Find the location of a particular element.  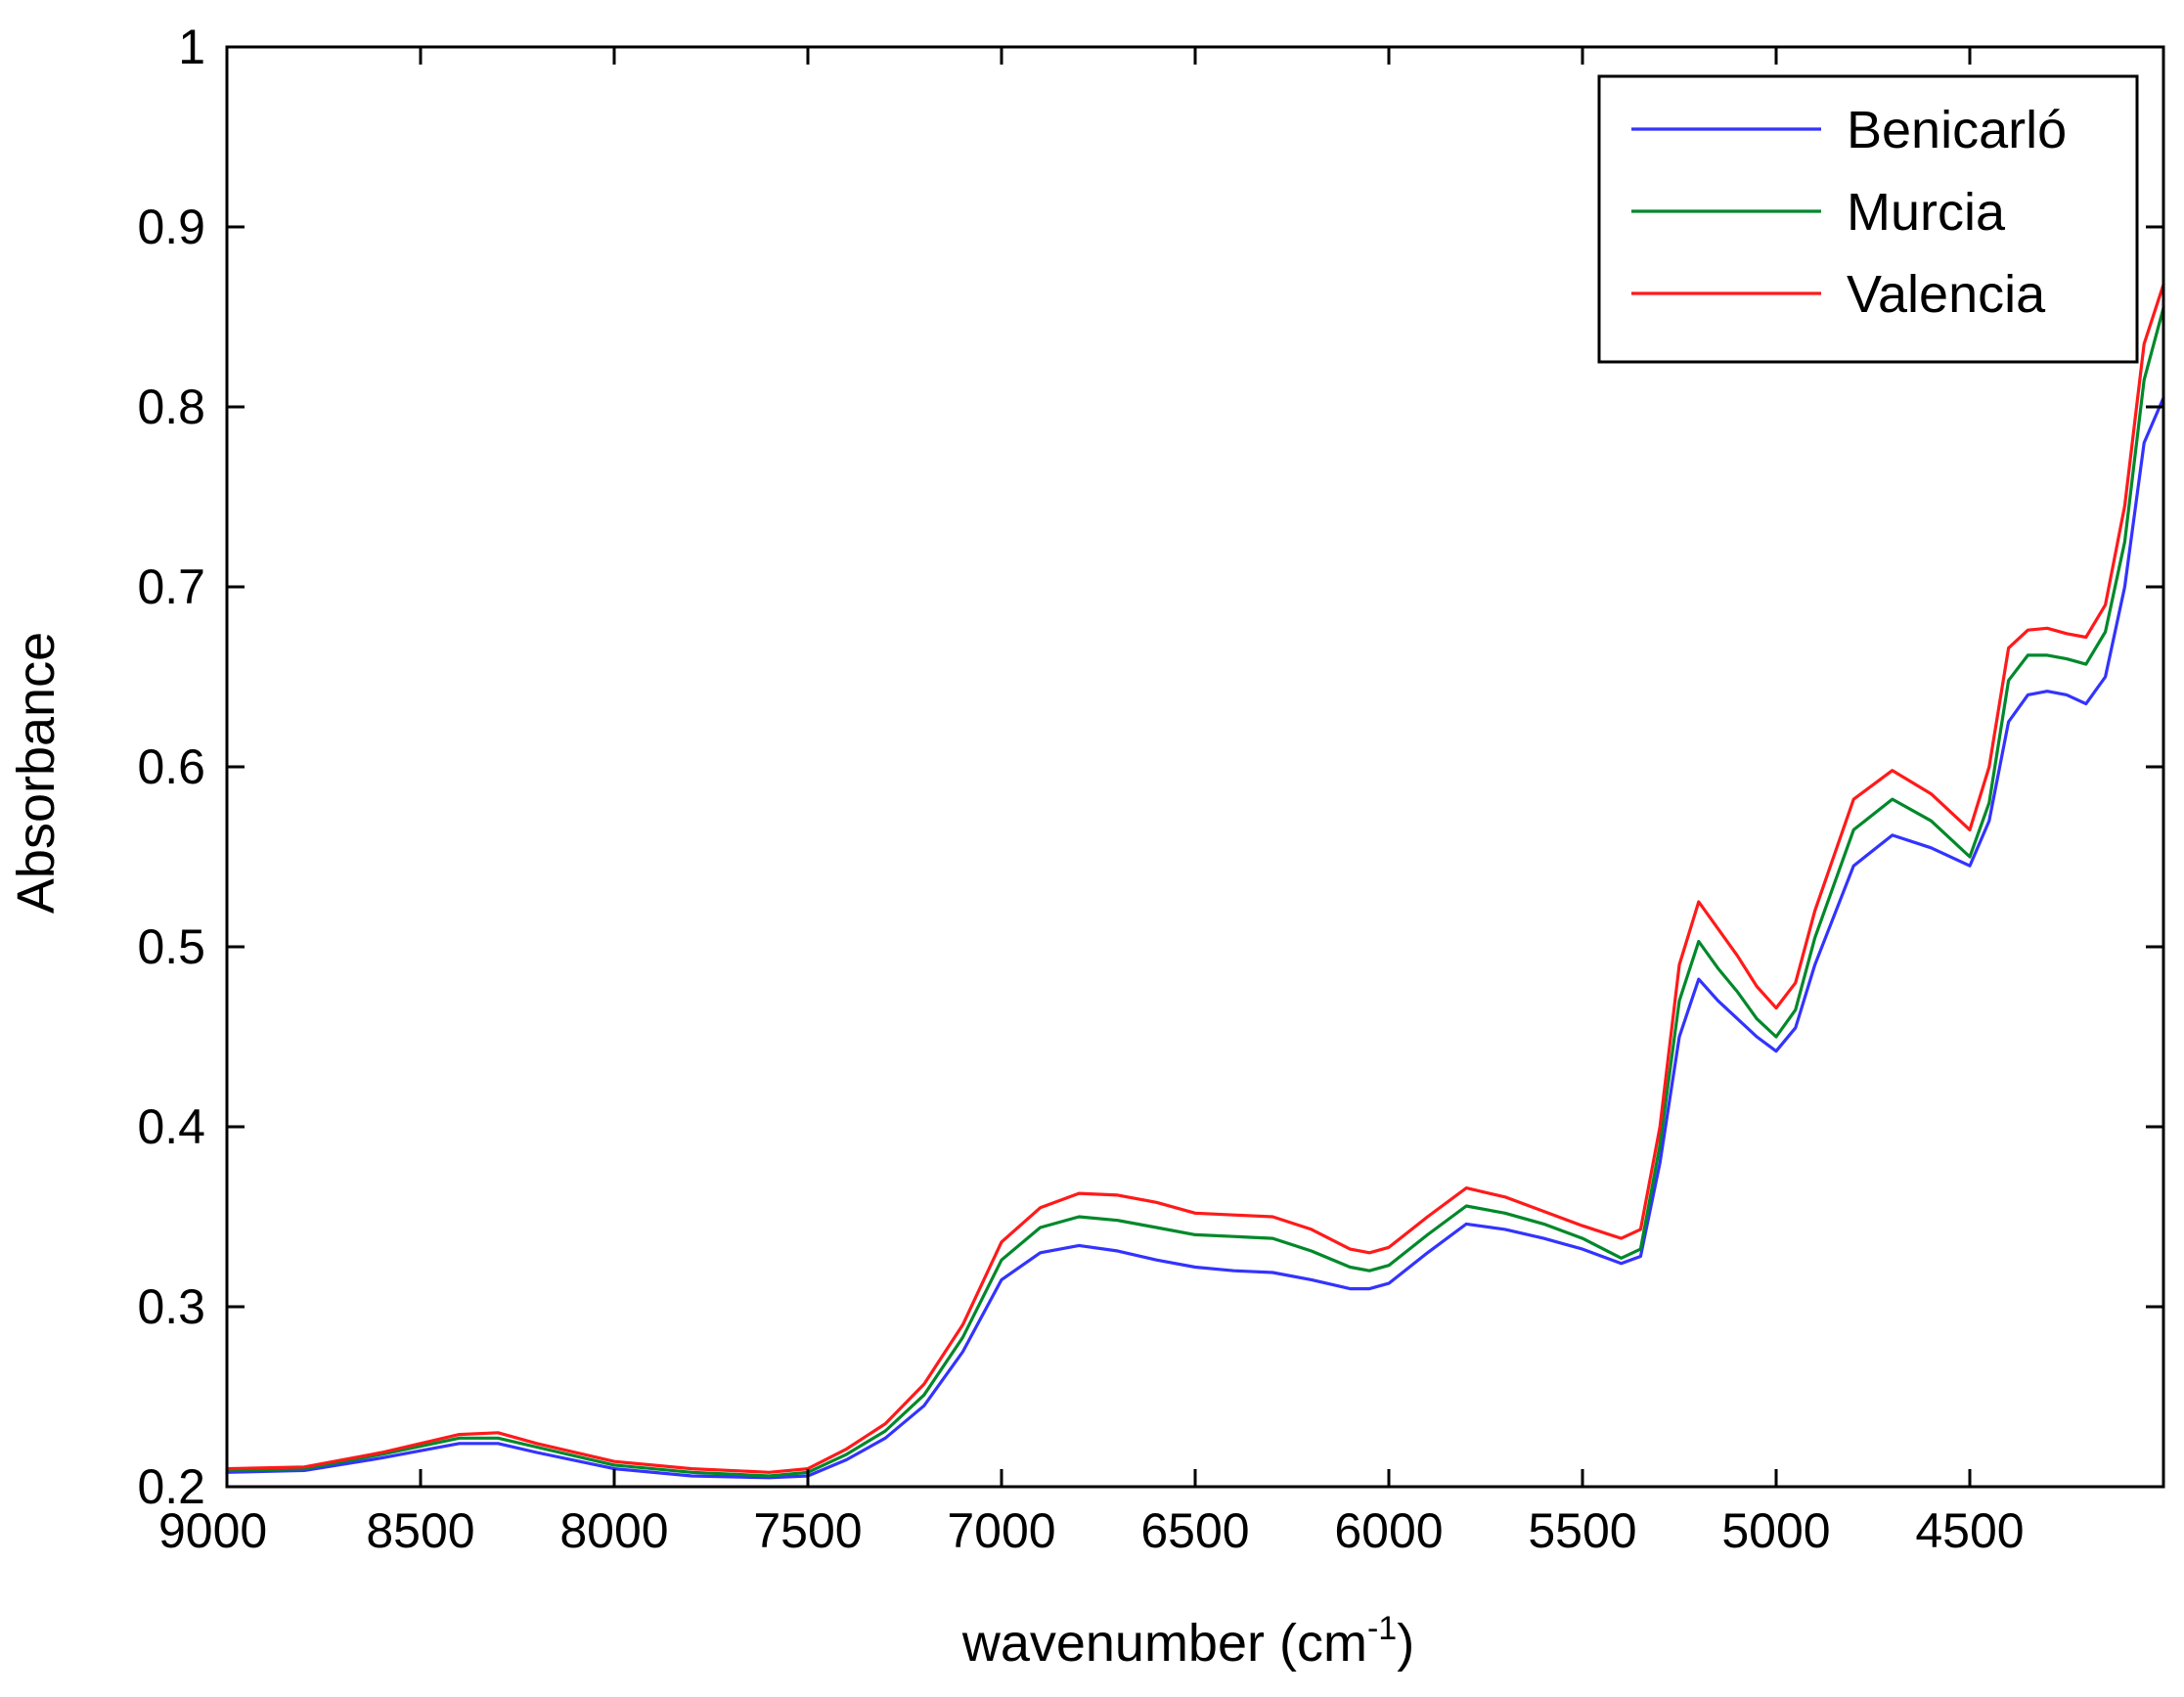

y-tick-label: 0.3 is located at coordinates (171, 1307).